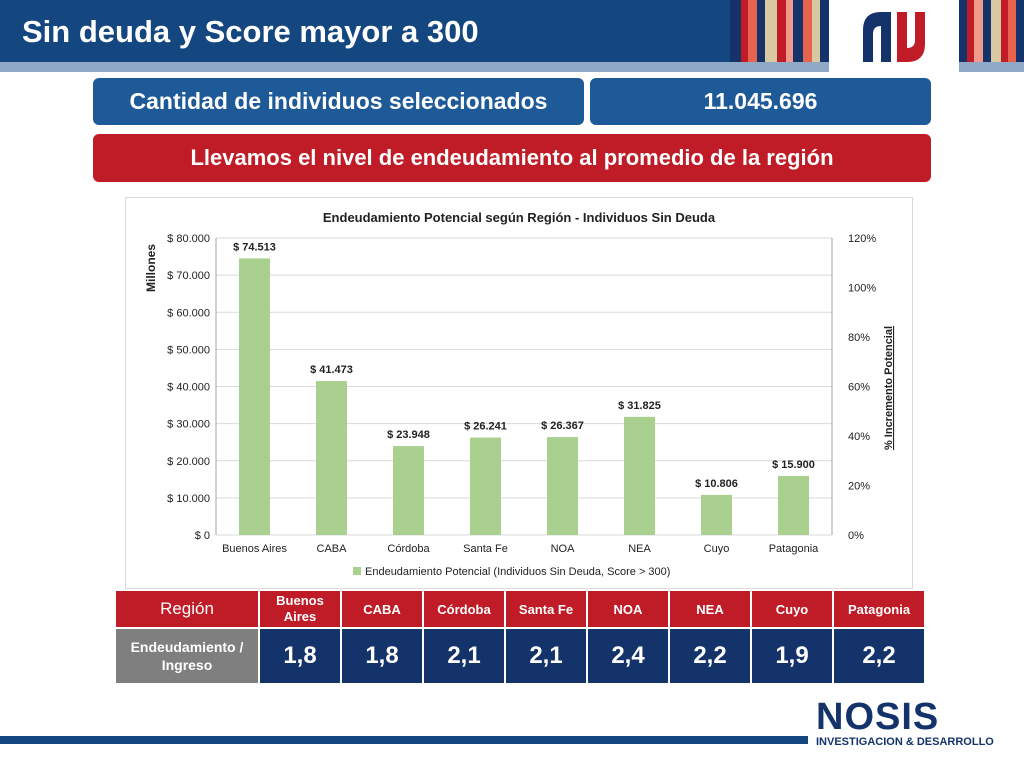 This screenshot has height=768, width=1024. I want to click on x-tick-label: Patagonia, so click(794, 549).